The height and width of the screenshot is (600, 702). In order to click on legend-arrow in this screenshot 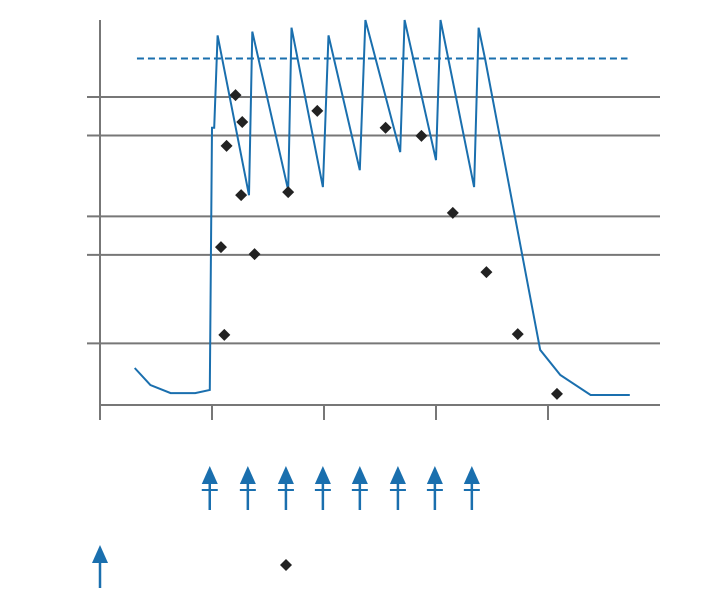, I will do `click(100, 566)`.